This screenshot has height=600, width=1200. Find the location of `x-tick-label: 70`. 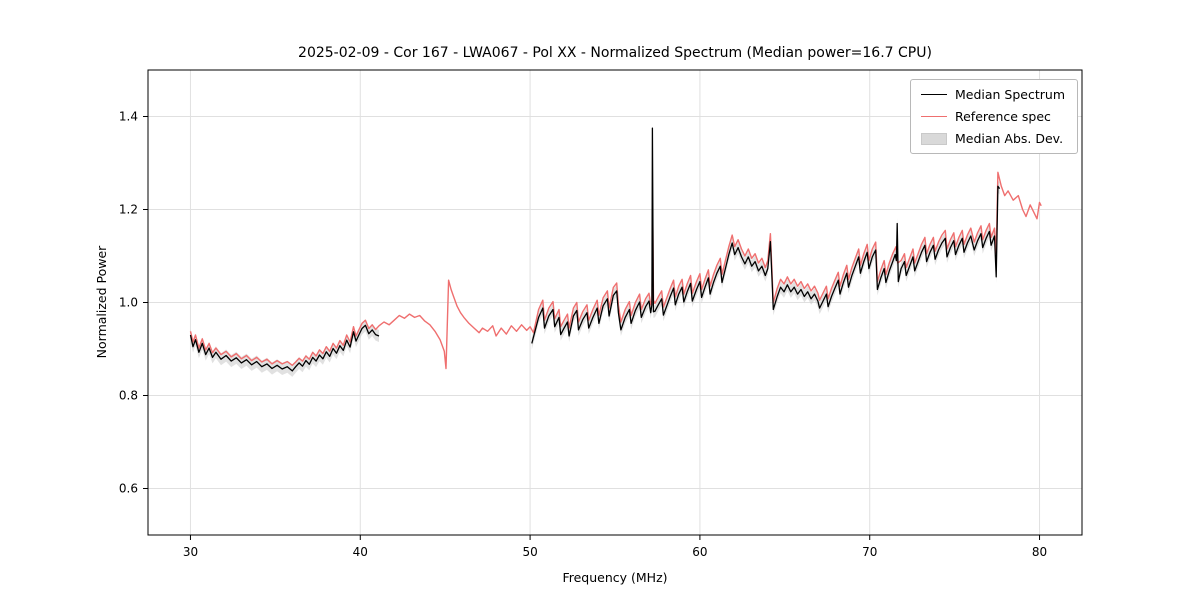

x-tick-label: 70 is located at coordinates (869, 552).